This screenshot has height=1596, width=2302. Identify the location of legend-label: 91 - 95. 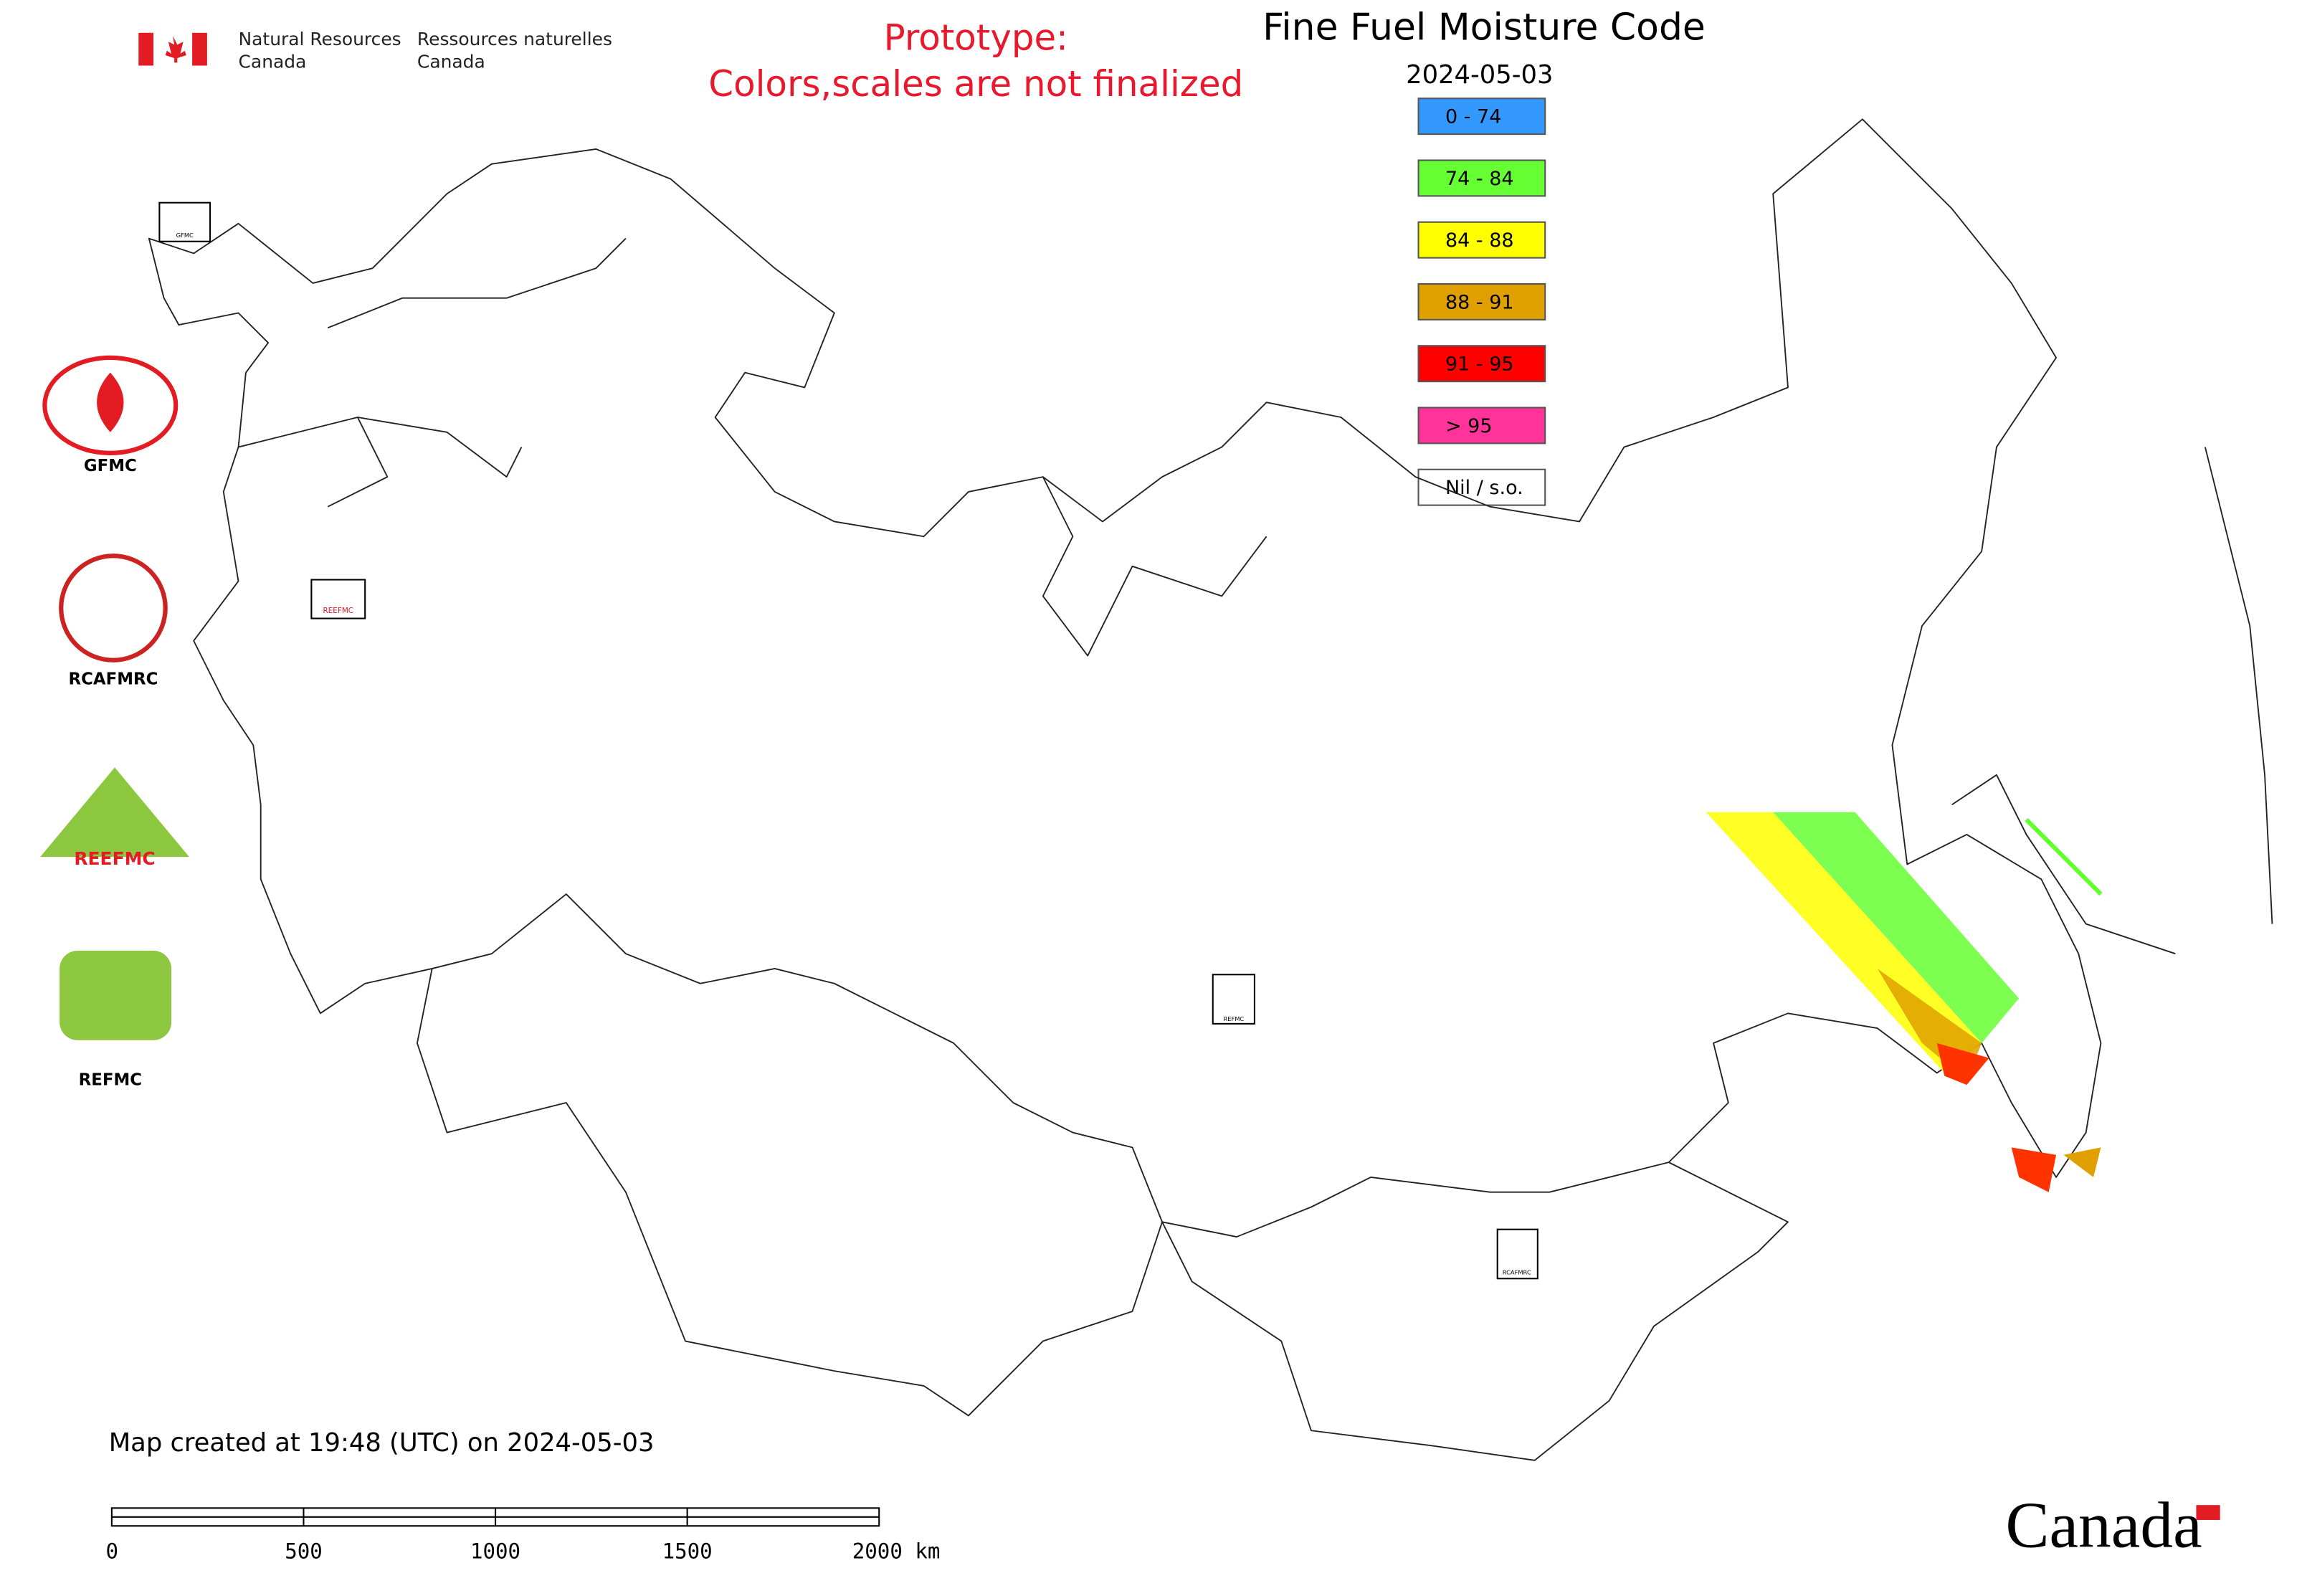
(1480, 364).